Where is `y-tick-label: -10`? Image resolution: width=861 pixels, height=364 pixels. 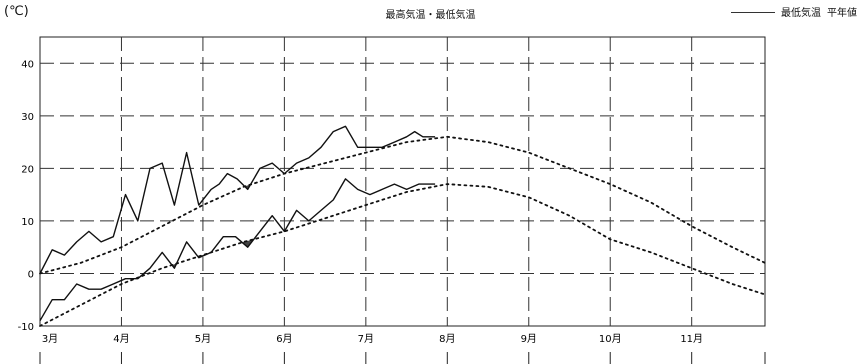
y-tick-label: -10 is located at coordinates (26, 327).